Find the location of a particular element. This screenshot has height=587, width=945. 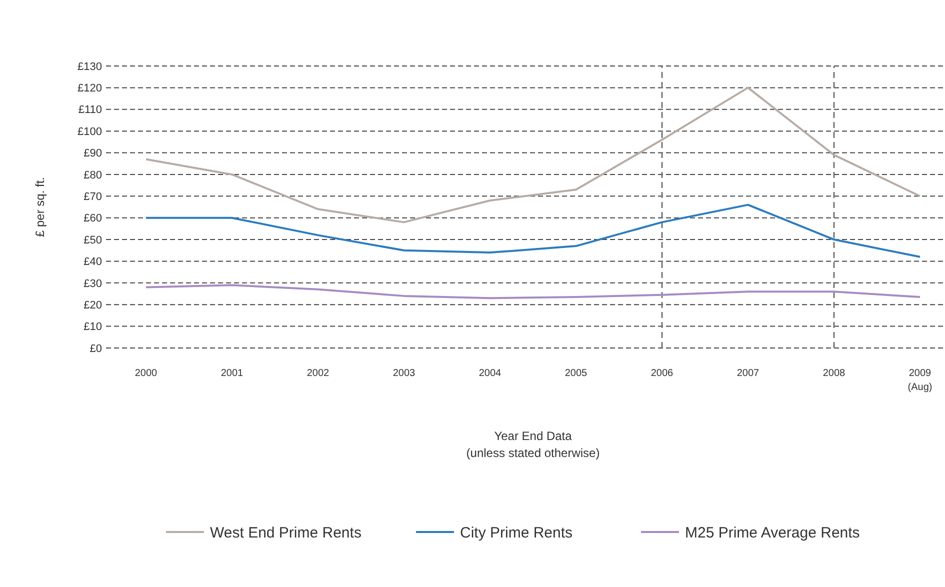

x-tick-label: 2002 is located at coordinates (318, 373).